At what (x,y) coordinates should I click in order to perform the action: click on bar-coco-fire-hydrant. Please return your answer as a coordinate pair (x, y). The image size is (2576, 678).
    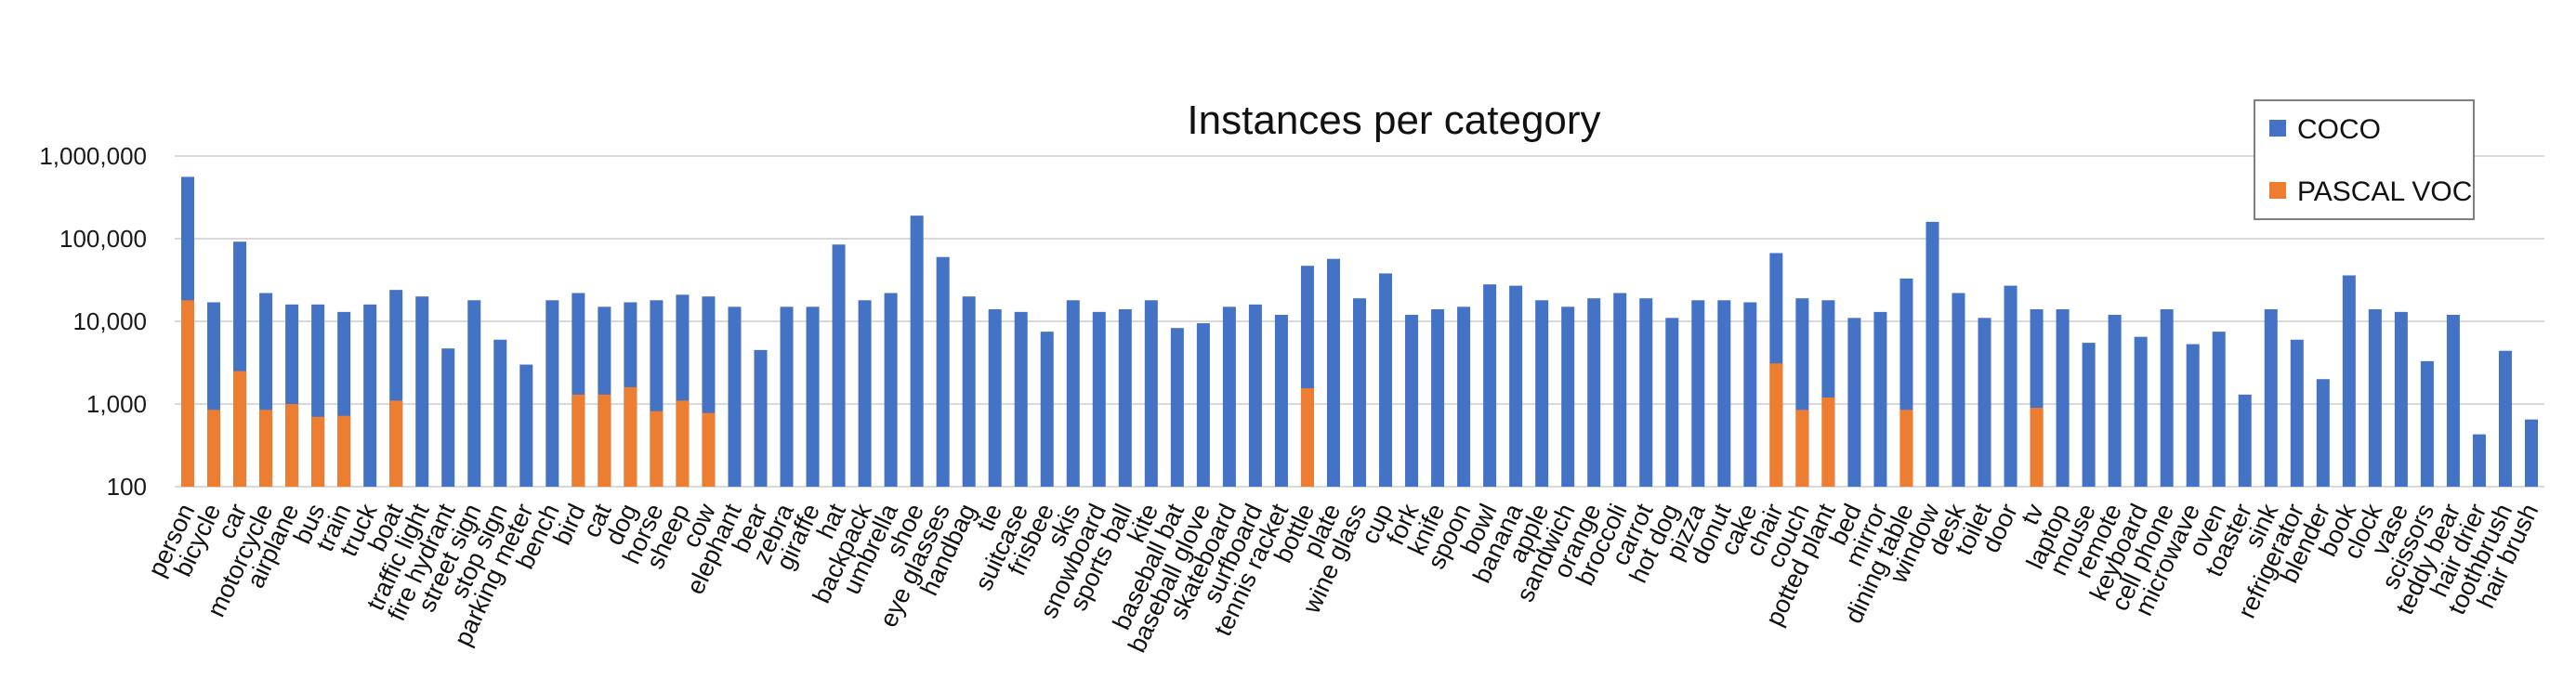
    Looking at the image, I should click on (448, 417).